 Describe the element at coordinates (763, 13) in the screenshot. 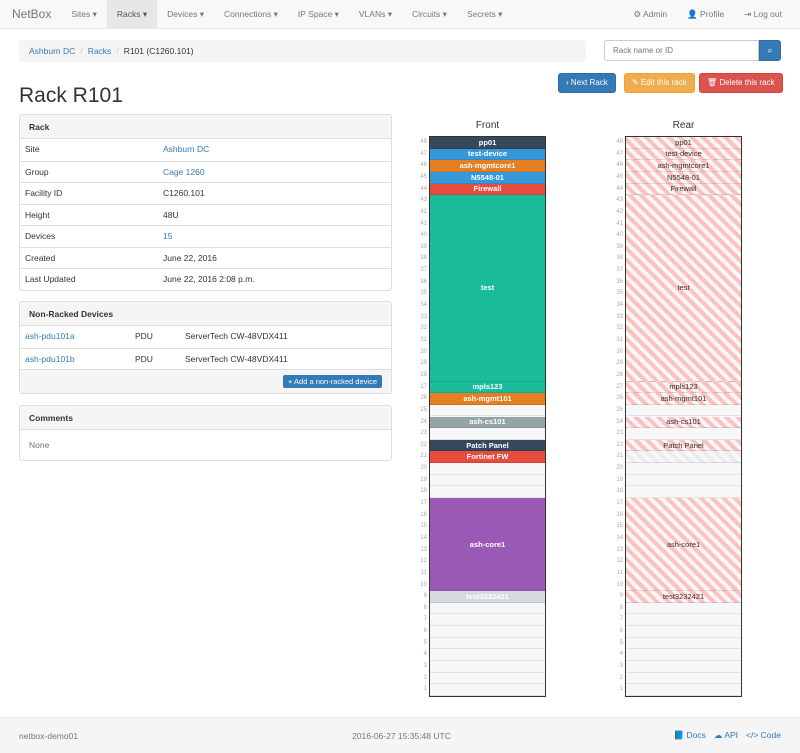

I see `nav-logout: ⇥ Log out` at that location.